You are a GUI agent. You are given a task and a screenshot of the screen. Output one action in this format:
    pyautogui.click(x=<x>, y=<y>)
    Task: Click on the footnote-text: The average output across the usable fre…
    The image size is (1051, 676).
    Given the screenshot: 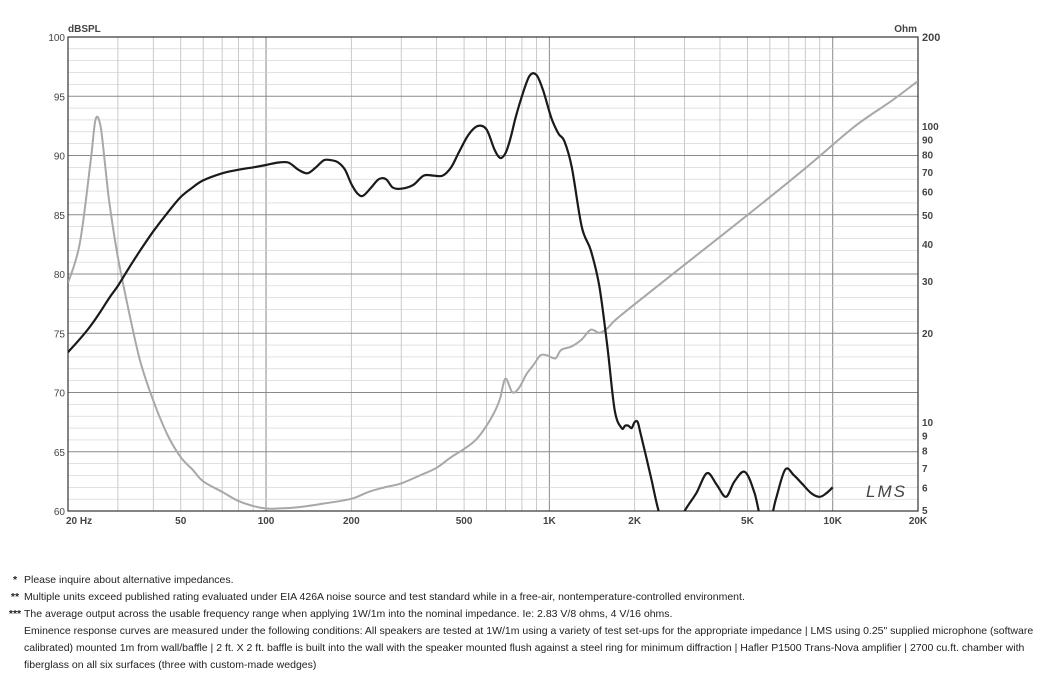 What is the action you would take?
    pyautogui.click(x=348, y=614)
    